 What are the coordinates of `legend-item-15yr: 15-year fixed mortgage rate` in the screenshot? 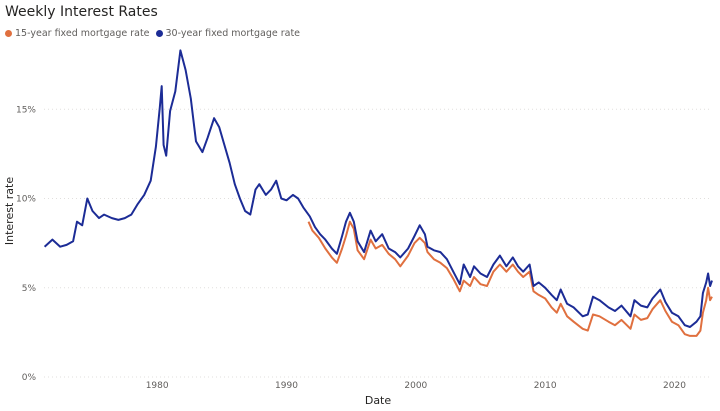 It's located at (77, 33).